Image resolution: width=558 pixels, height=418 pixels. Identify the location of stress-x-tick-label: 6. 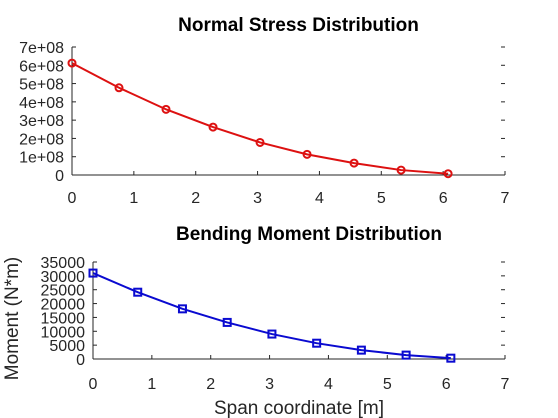
(443, 198).